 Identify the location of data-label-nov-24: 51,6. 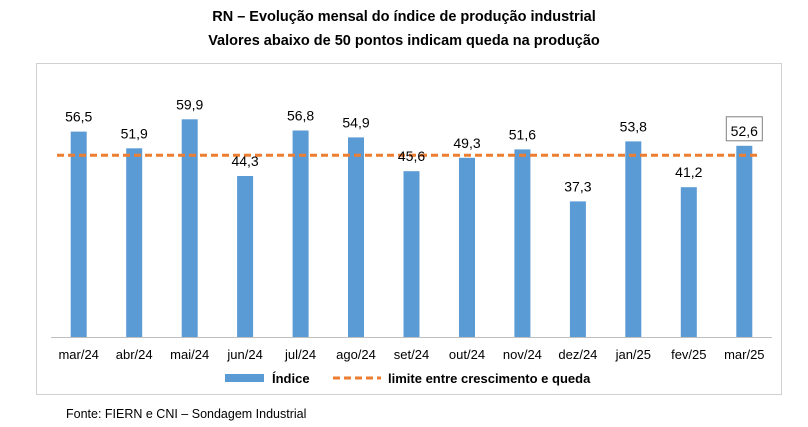
(522, 134).